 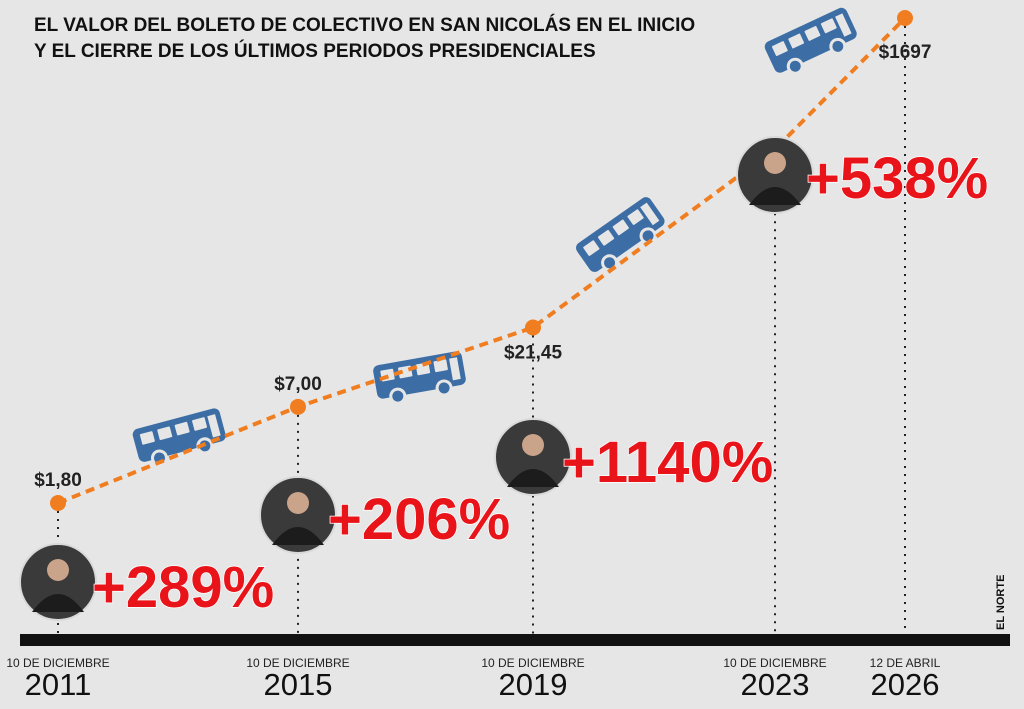 I want to click on value-label: $21,45, so click(x=533, y=353).